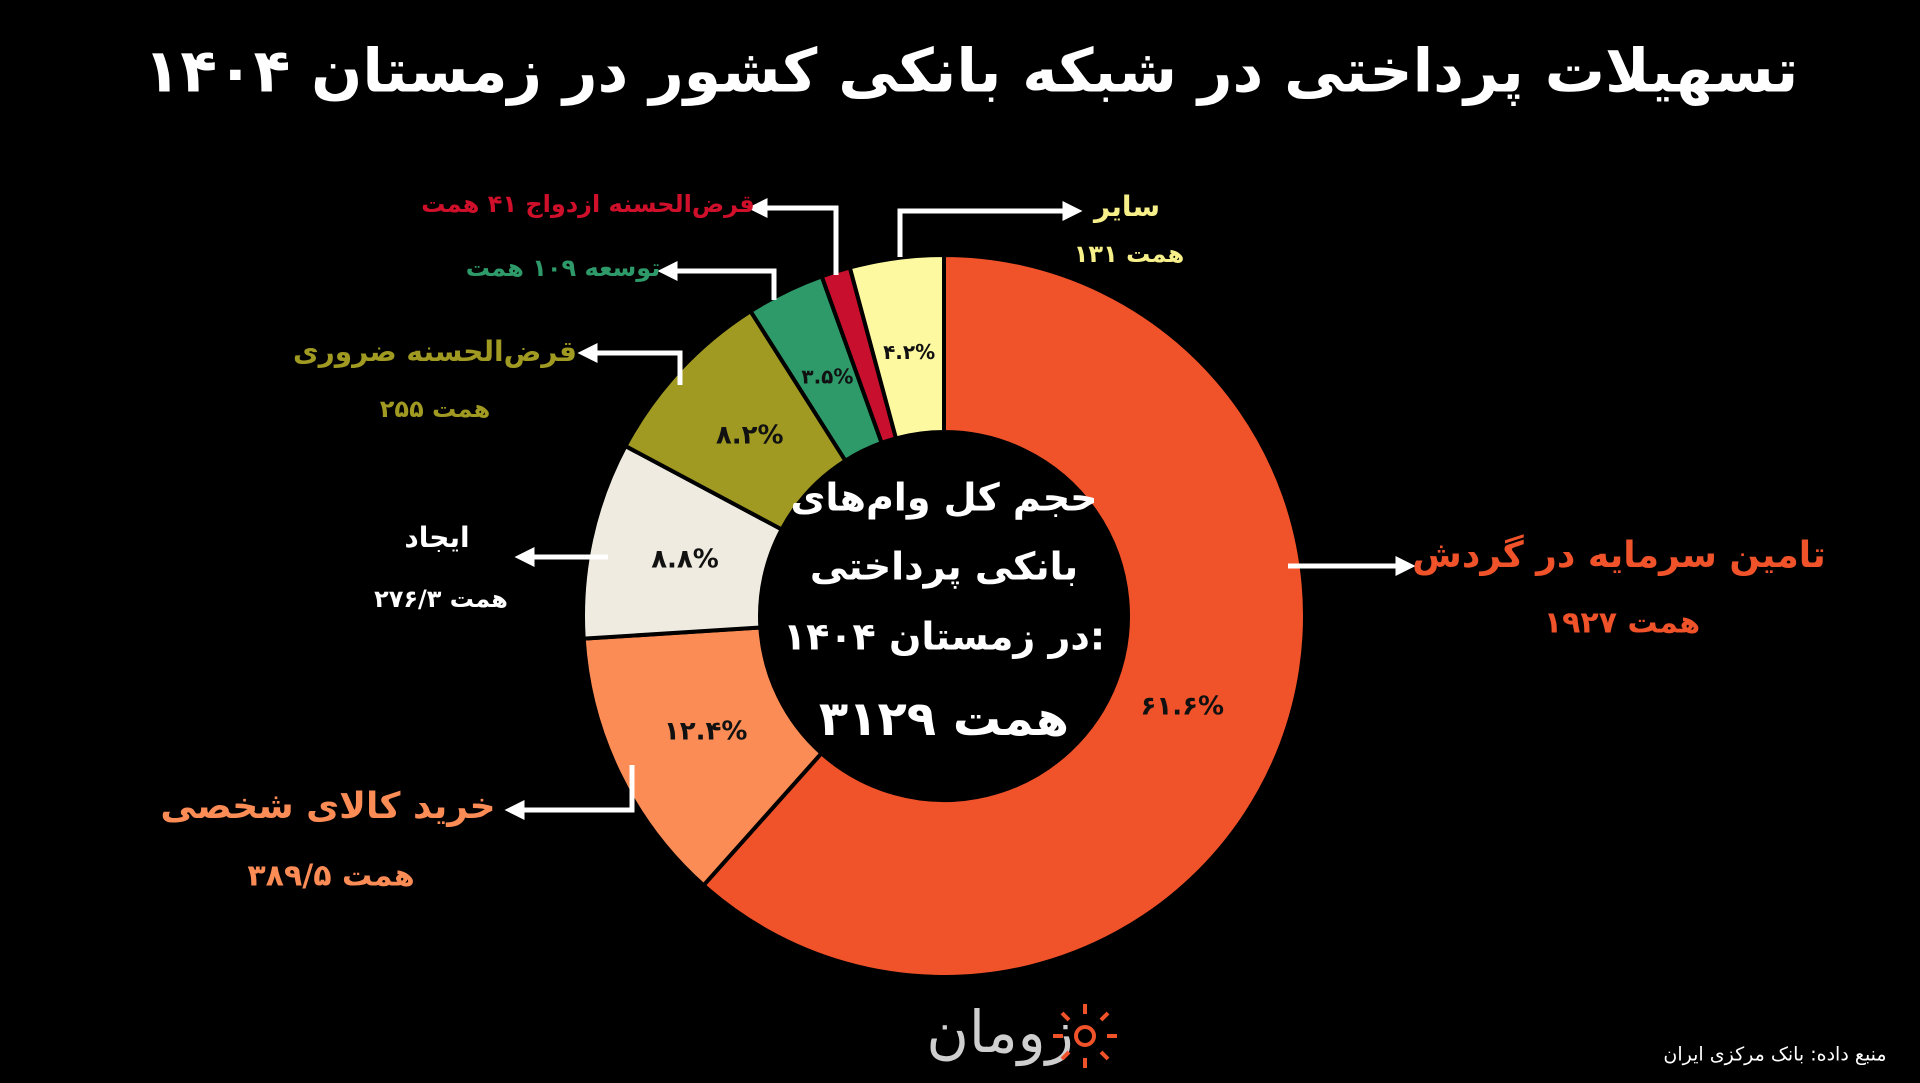  What do you see at coordinates (330, 876) in the screenshot?
I see `amount-label: ۳۸۹/۵ همت` at bounding box center [330, 876].